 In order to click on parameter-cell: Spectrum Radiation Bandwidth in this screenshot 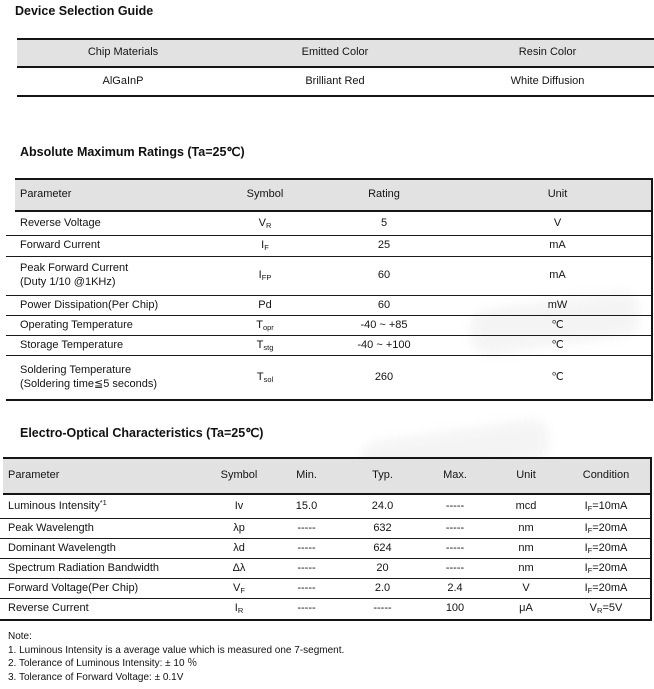, I will do `click(84, 567)`.